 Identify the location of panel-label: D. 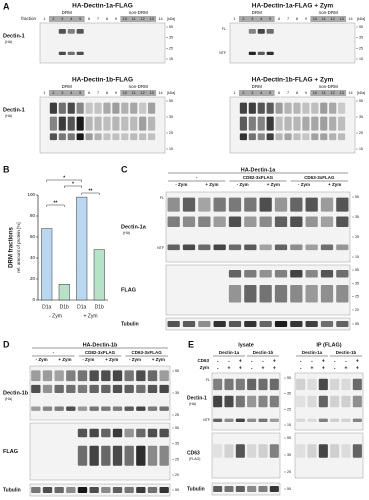
(6, 344).